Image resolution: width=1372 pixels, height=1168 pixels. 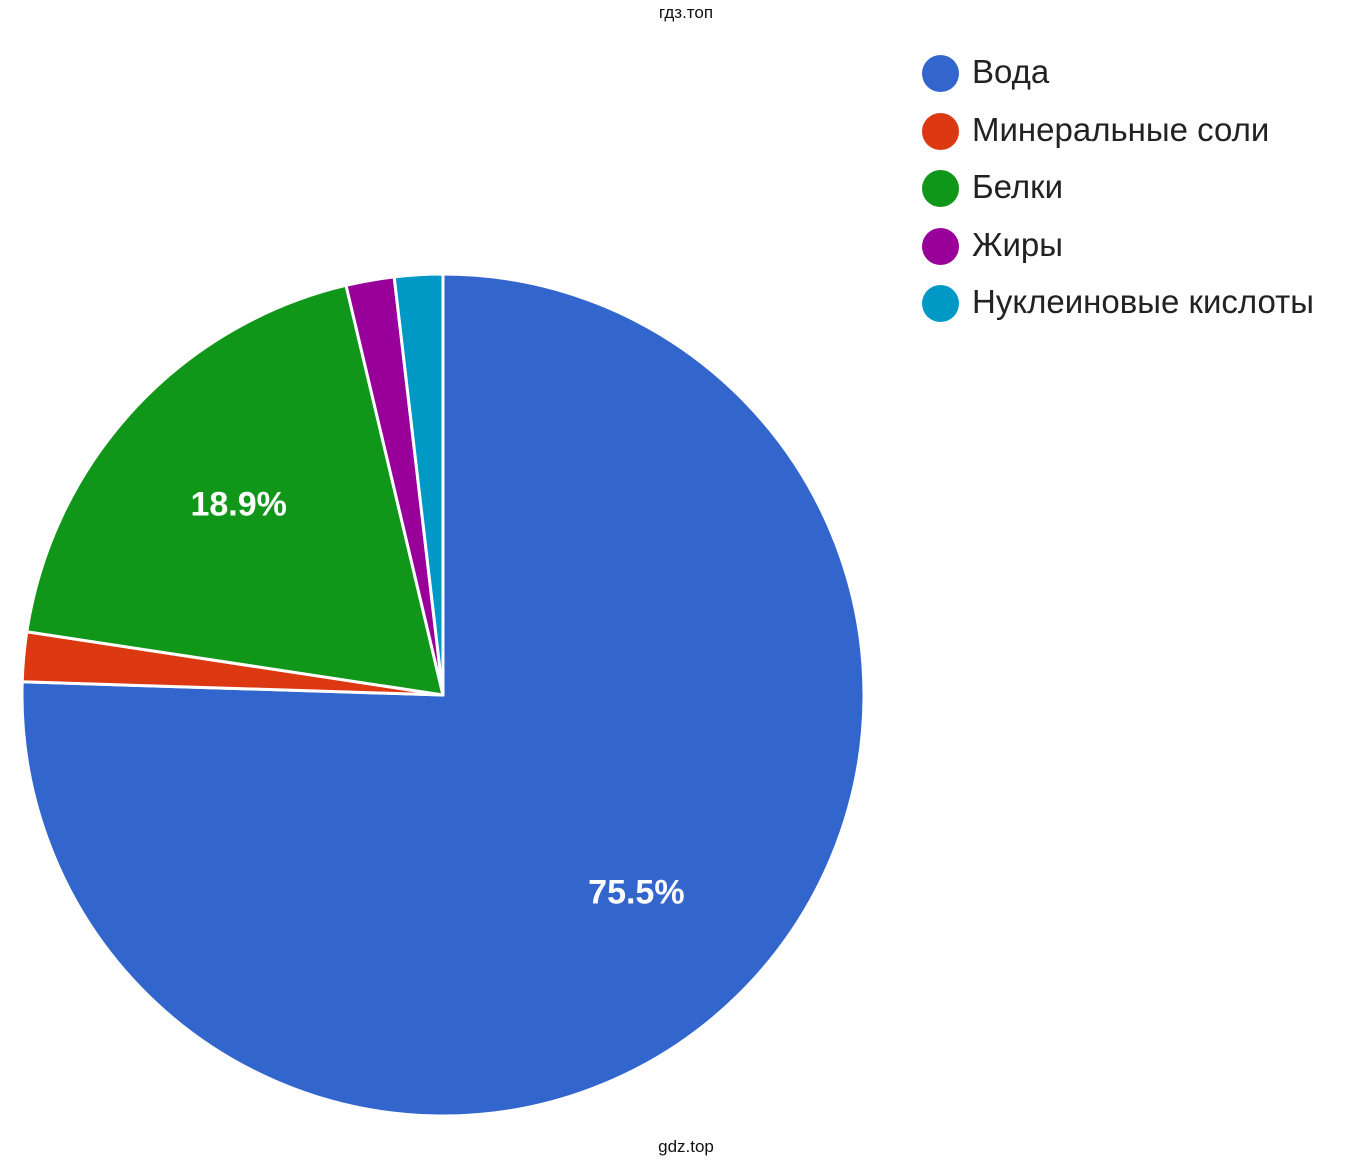 I want to click on legend-label-3: Белки, so click(x=1018, y=186).